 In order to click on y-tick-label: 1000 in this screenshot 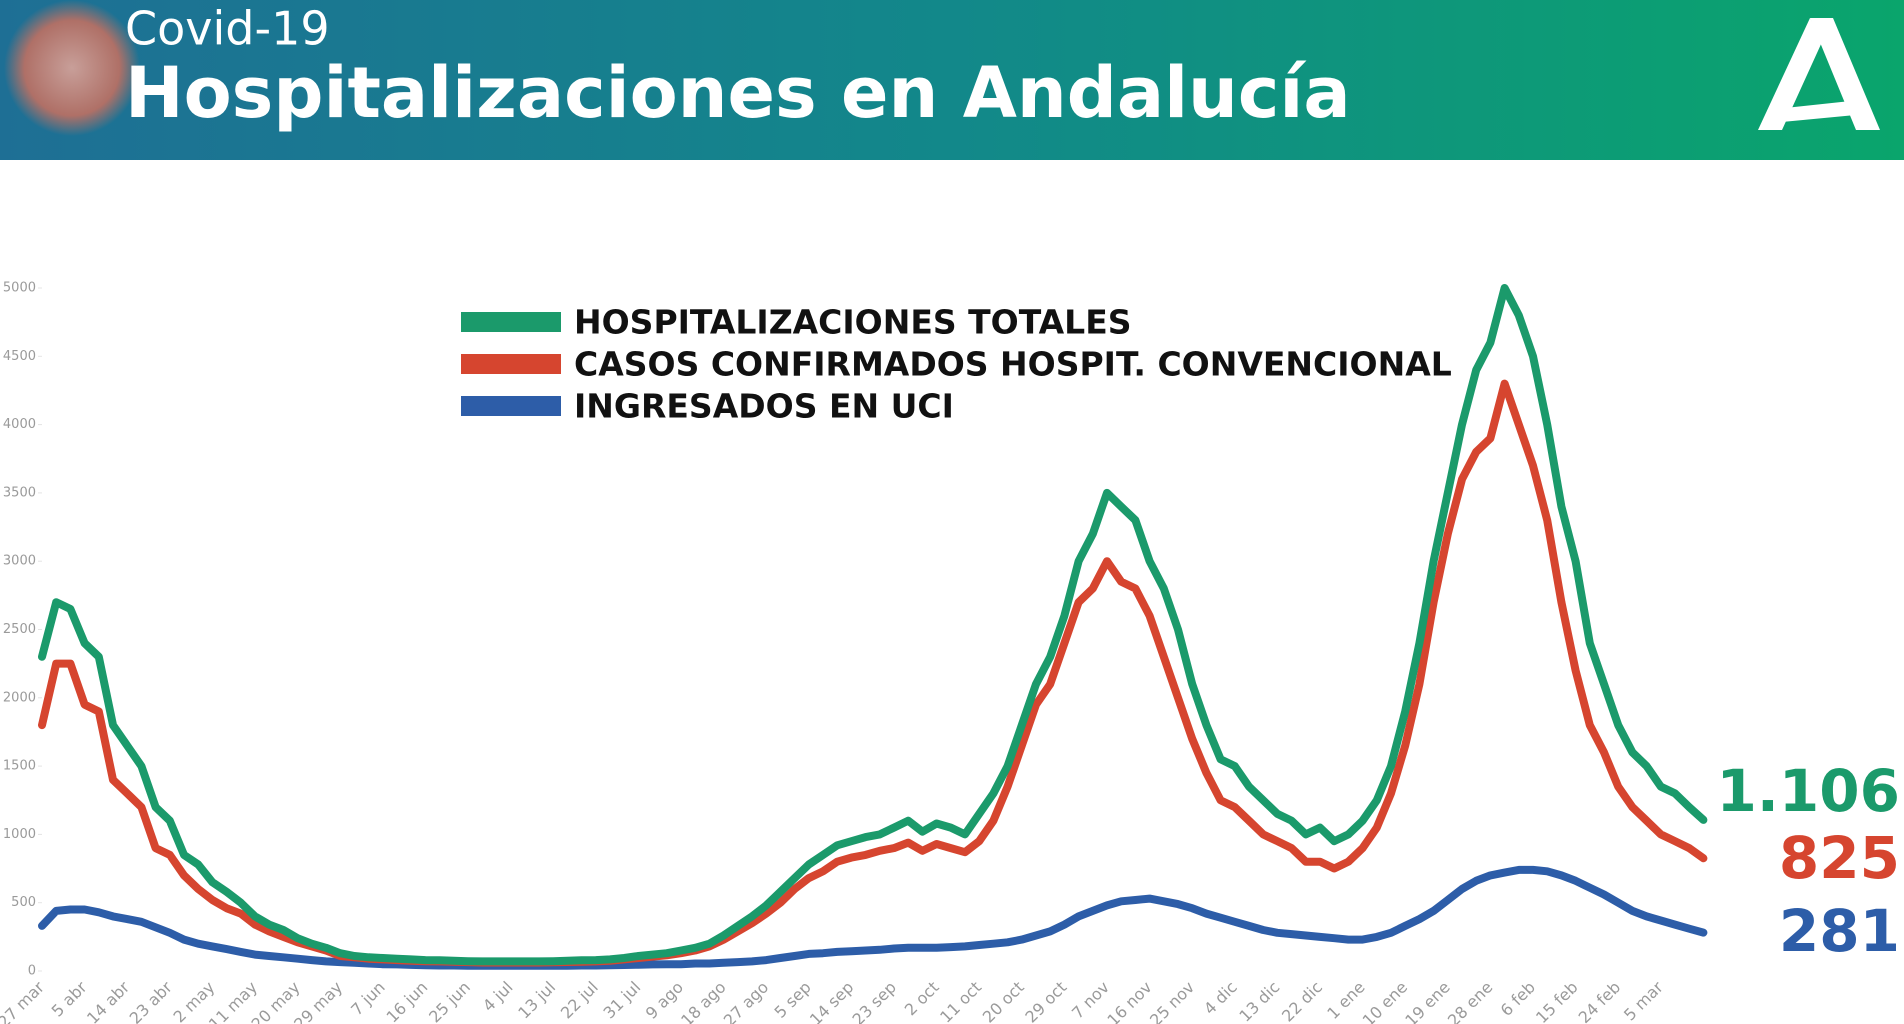, I will do `click(19, 834)`.